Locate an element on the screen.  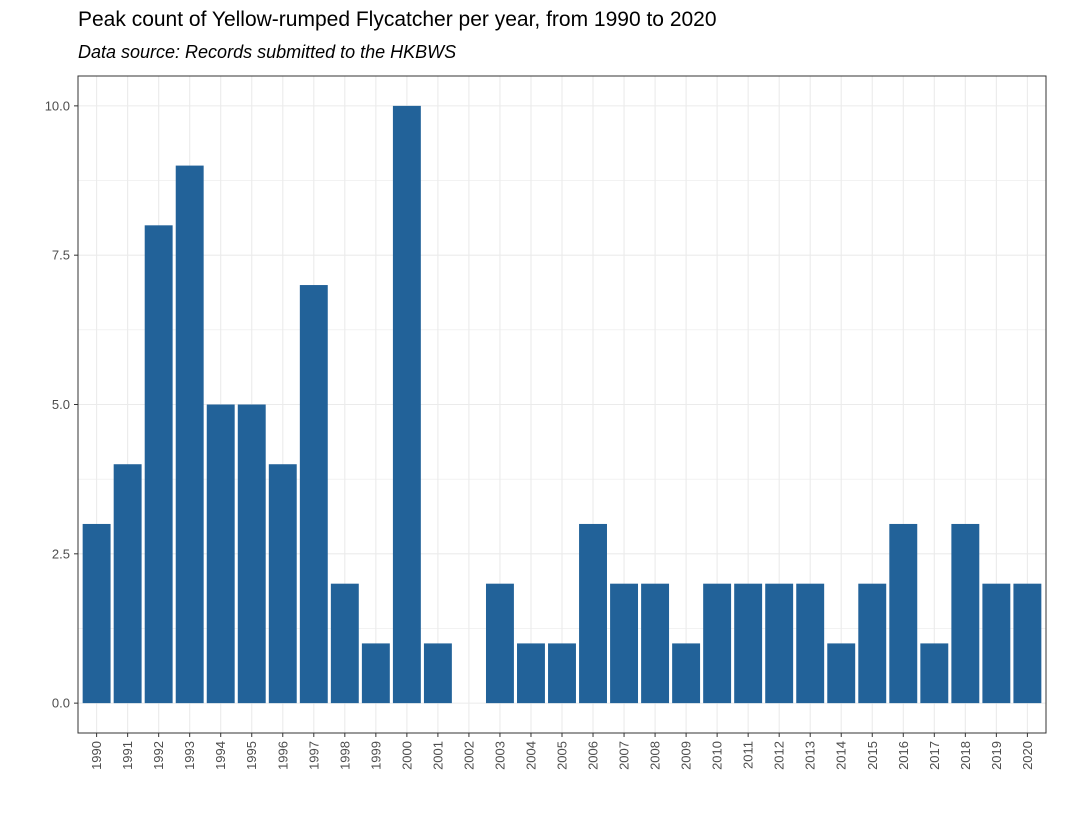
bar-1997 is located at coordinates (313, 494).